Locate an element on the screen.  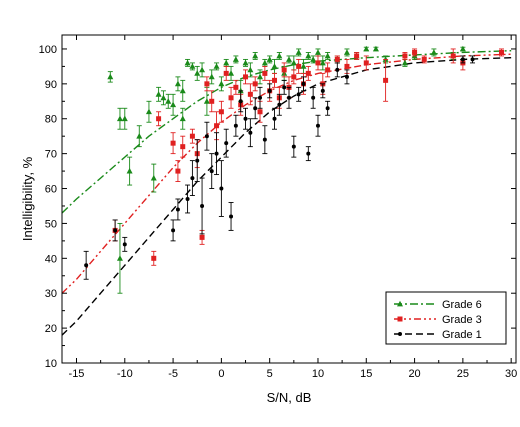
legend-item-1: Grade 3 is located at coordinates (438, 320).